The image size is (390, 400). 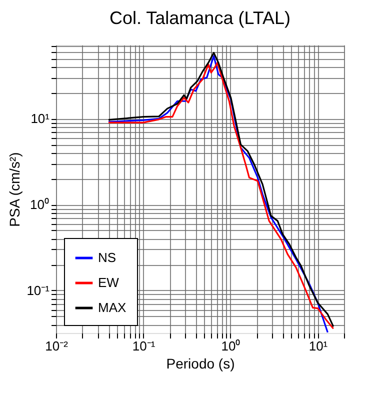 What do you see at coordinates (200, 18) in the screenshot?
I see `chart-title: Col. Talamanca (LTAL)` at bounding box center [200, 18].